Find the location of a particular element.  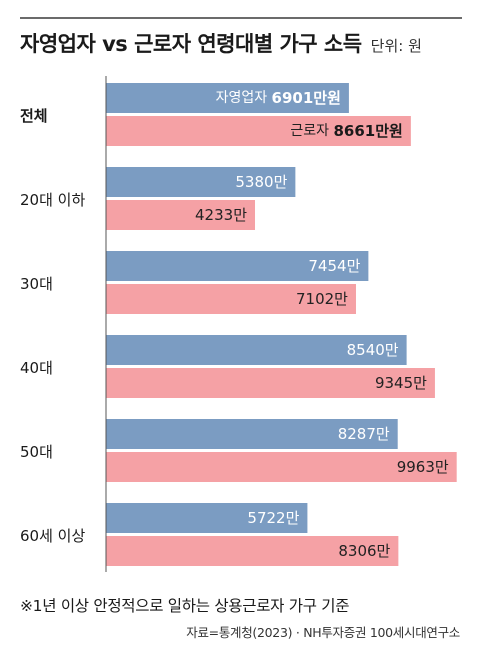

value-label-employee: 7102만 is located at coordinates (322, 299).